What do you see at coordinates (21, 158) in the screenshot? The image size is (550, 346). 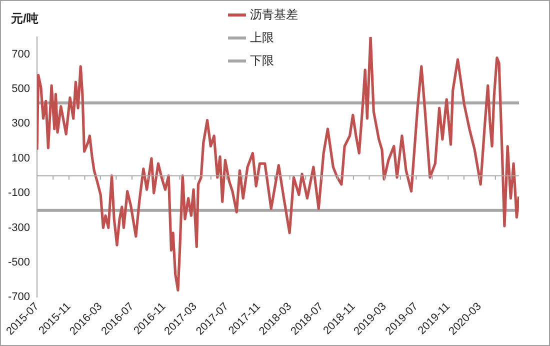 I see `y-tick-label: 100` at bounding box center [21, 158].